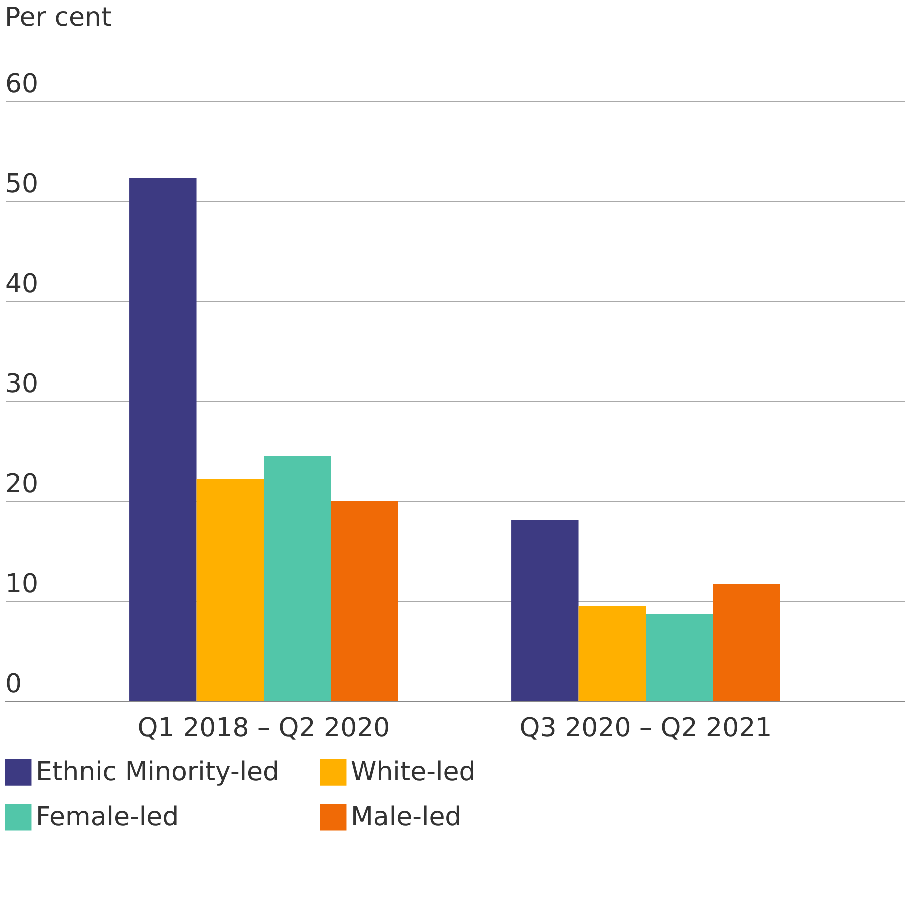 Image resolution: width=919 pixels, height=897 pixels. I want to click on legend-label: White-led, so click(413, 773).